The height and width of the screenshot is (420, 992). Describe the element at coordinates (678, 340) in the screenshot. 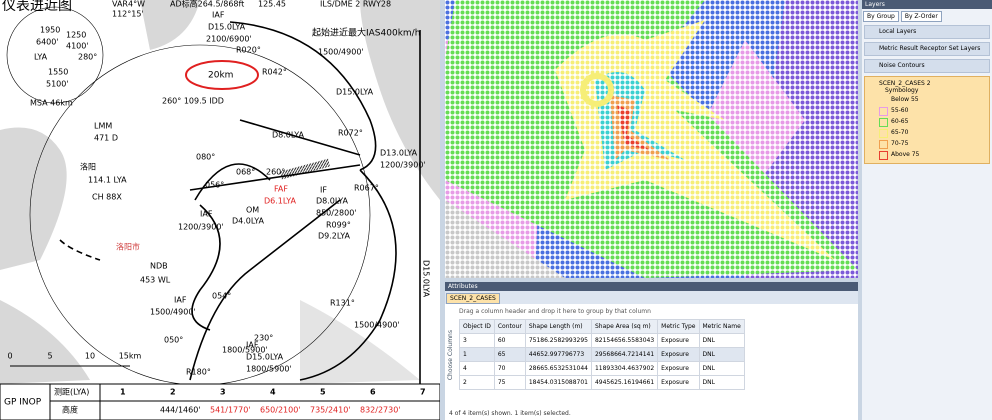

I see `table-cell: Exposure` at that location.